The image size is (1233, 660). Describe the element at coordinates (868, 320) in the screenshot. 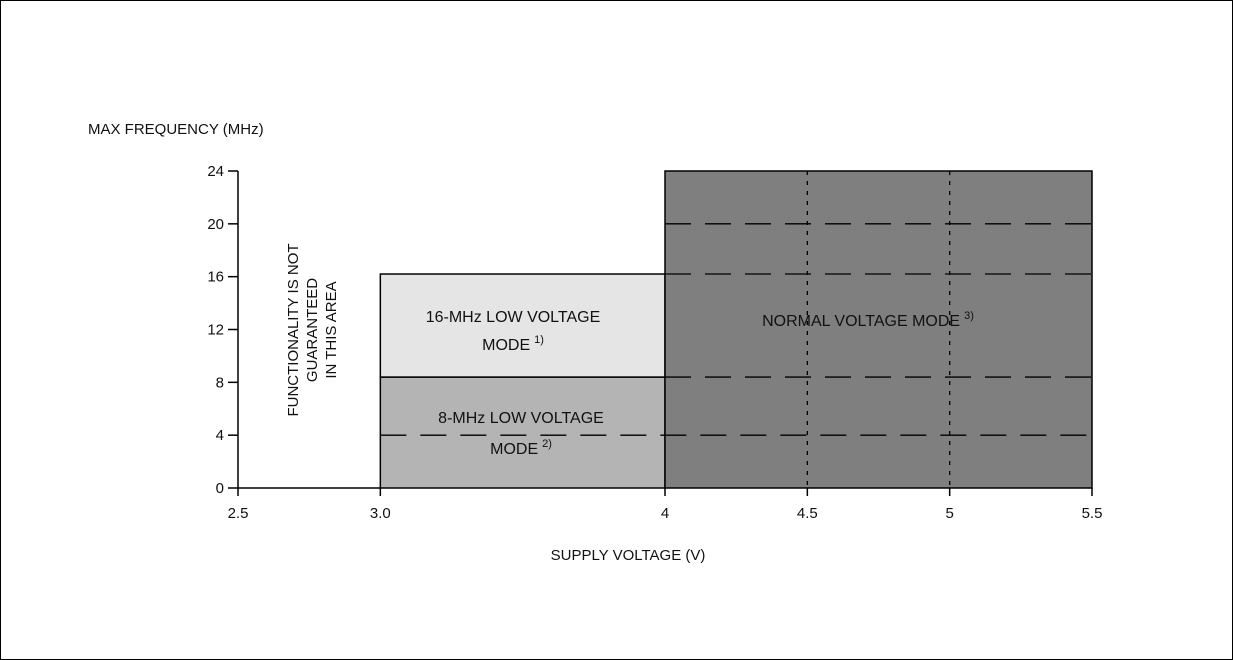

I see `normal-voltage-mode-label-line-1: NORMAL VOLTAGE MODE 3)` at that location.